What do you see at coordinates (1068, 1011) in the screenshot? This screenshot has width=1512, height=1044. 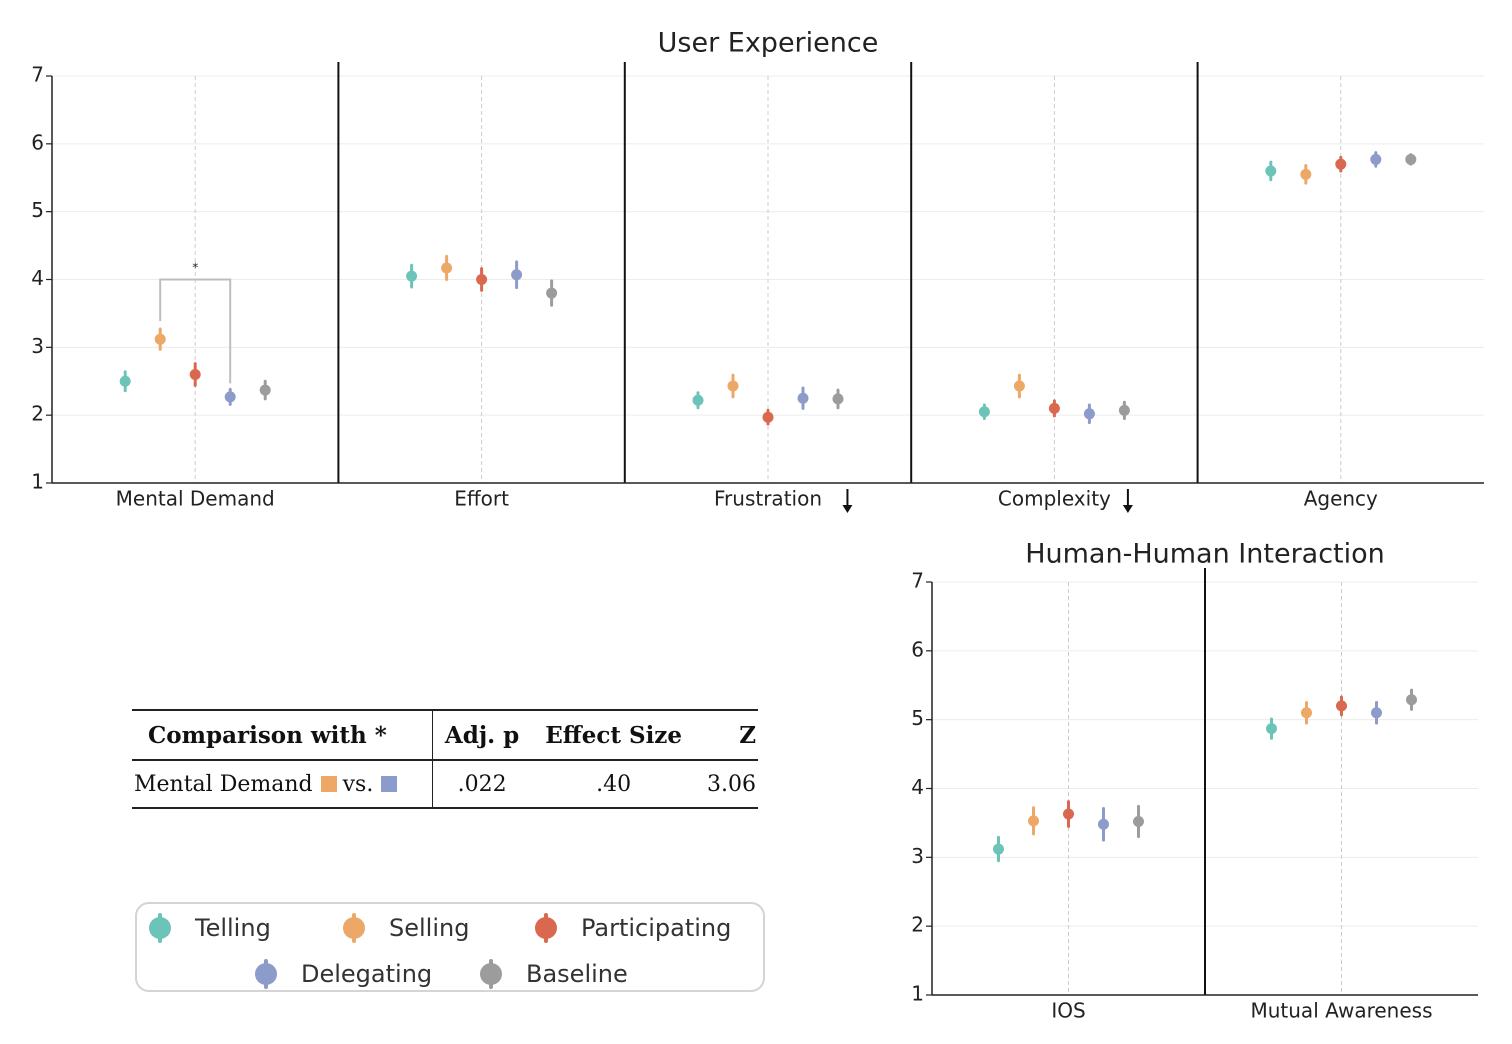 I see `x-tick-label-ios: IOS` at bounding box center [1068, 1011].